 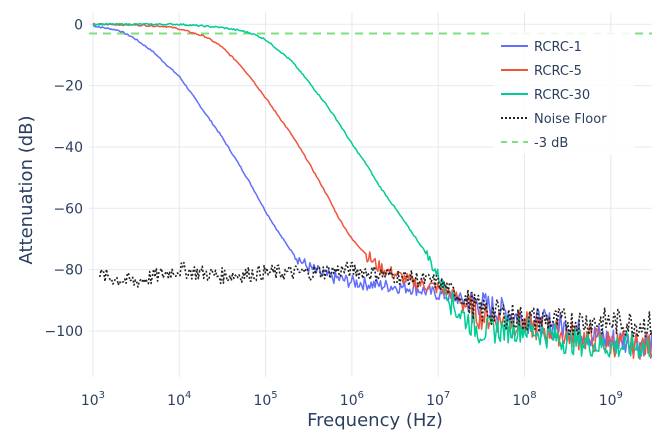 I want to click on x-tick-exponent-4: 7, so click(x=447, y=395).